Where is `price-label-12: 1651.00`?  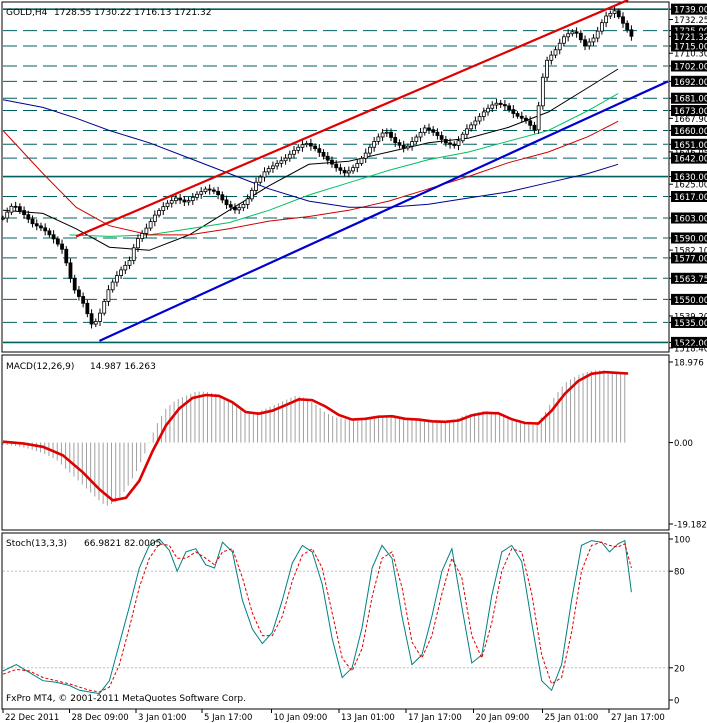
price-label-12: 1651.00 is located at coordinates (690, 146).